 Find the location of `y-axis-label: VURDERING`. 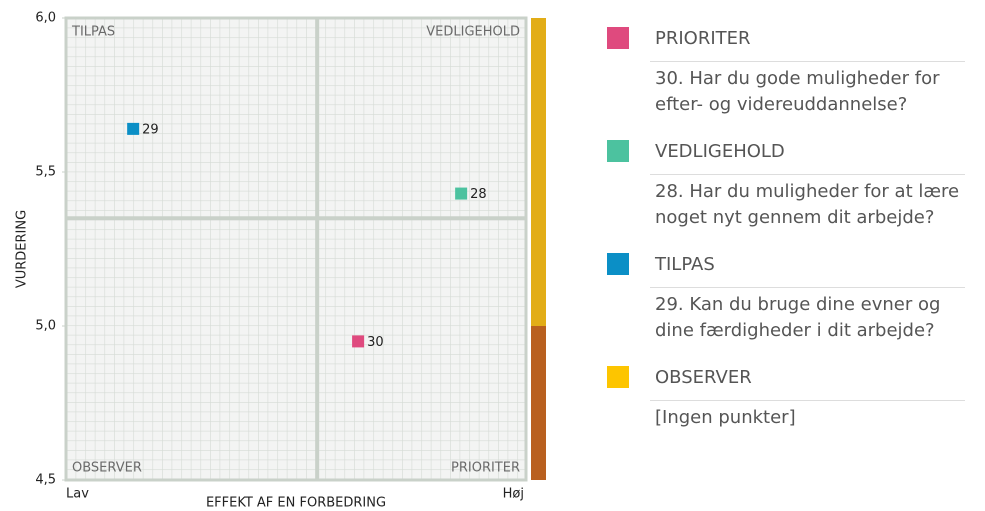

y-axis-label: VURDERING is located at coordinates (22, 249).